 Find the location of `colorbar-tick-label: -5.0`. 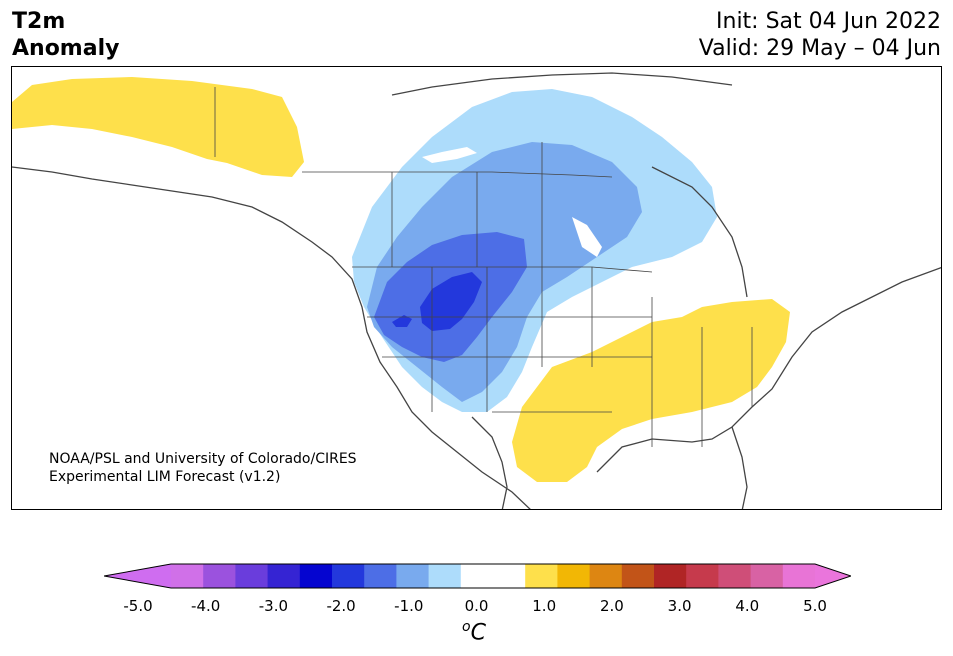

colorbar-tick-label: -5.0 is located at coordinates (138, 606).